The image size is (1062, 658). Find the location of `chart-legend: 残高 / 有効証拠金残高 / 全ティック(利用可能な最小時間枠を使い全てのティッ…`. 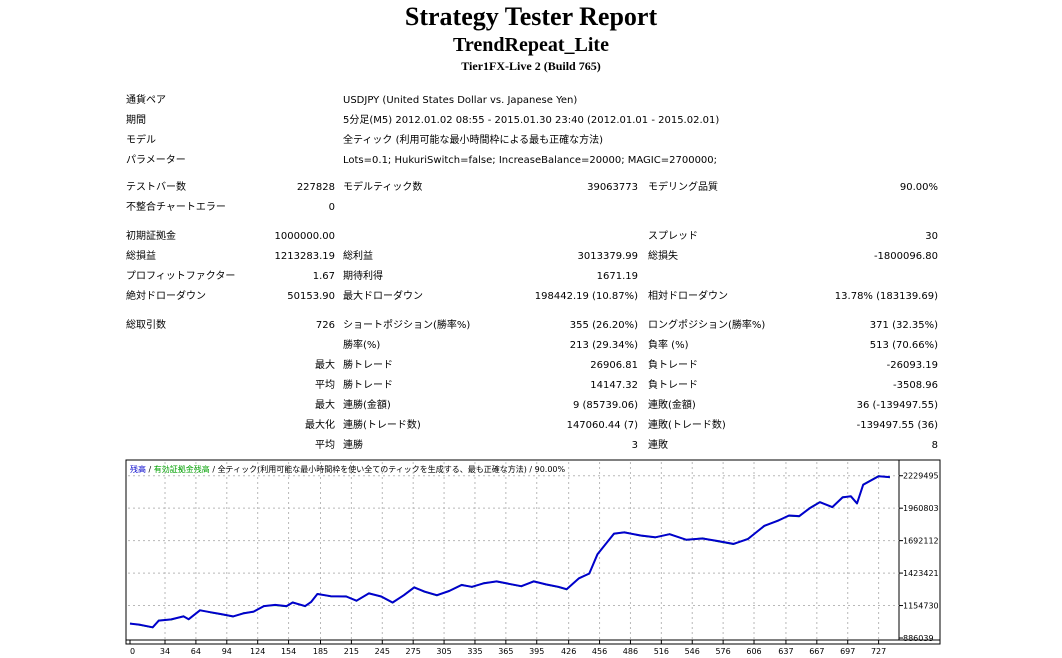

chart-legend: 残高 / 有効証拠金残高 / 全ティック(利用可能な最小時間枠を使い全てのティッ… is located at coordinates (348, 469).